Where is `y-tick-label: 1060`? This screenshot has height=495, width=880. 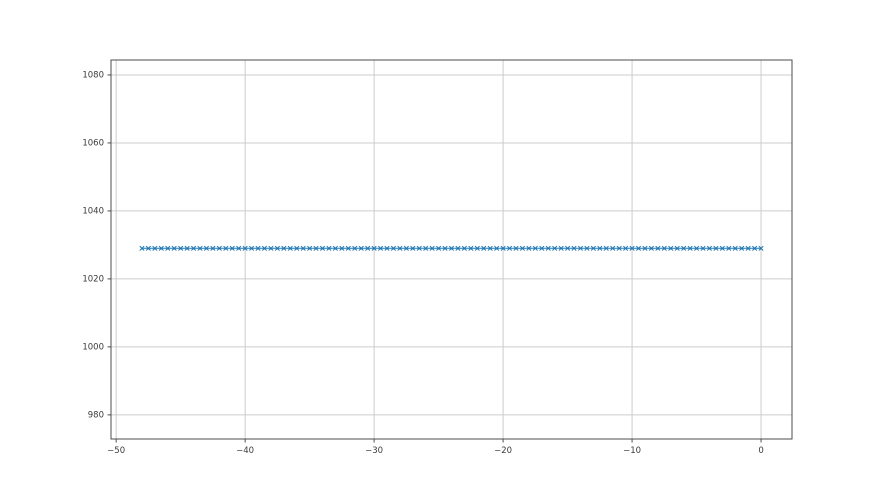 y-tick-label: 1060 is located at coordinates (93, 144).